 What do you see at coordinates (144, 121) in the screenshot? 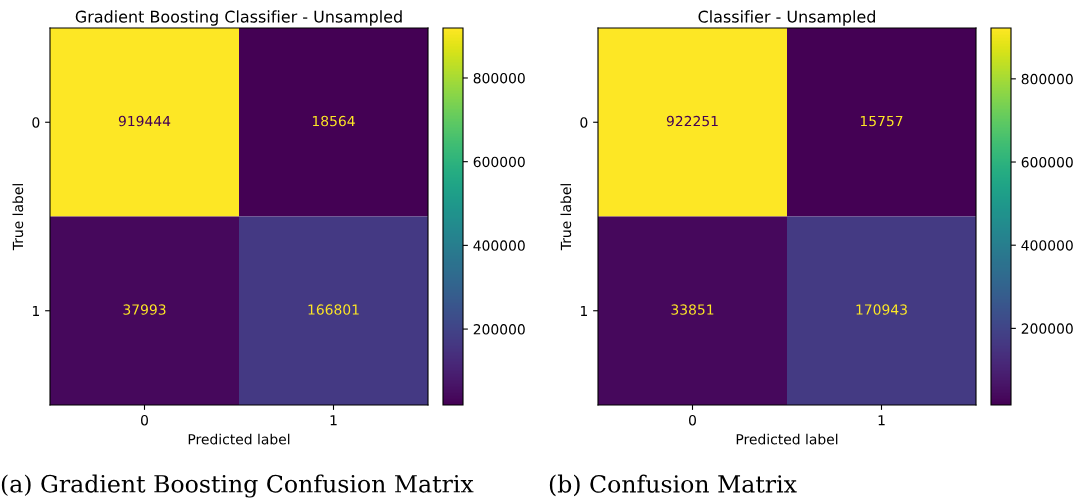
I see `data-label: 919444` at bounding box center [144, 121].